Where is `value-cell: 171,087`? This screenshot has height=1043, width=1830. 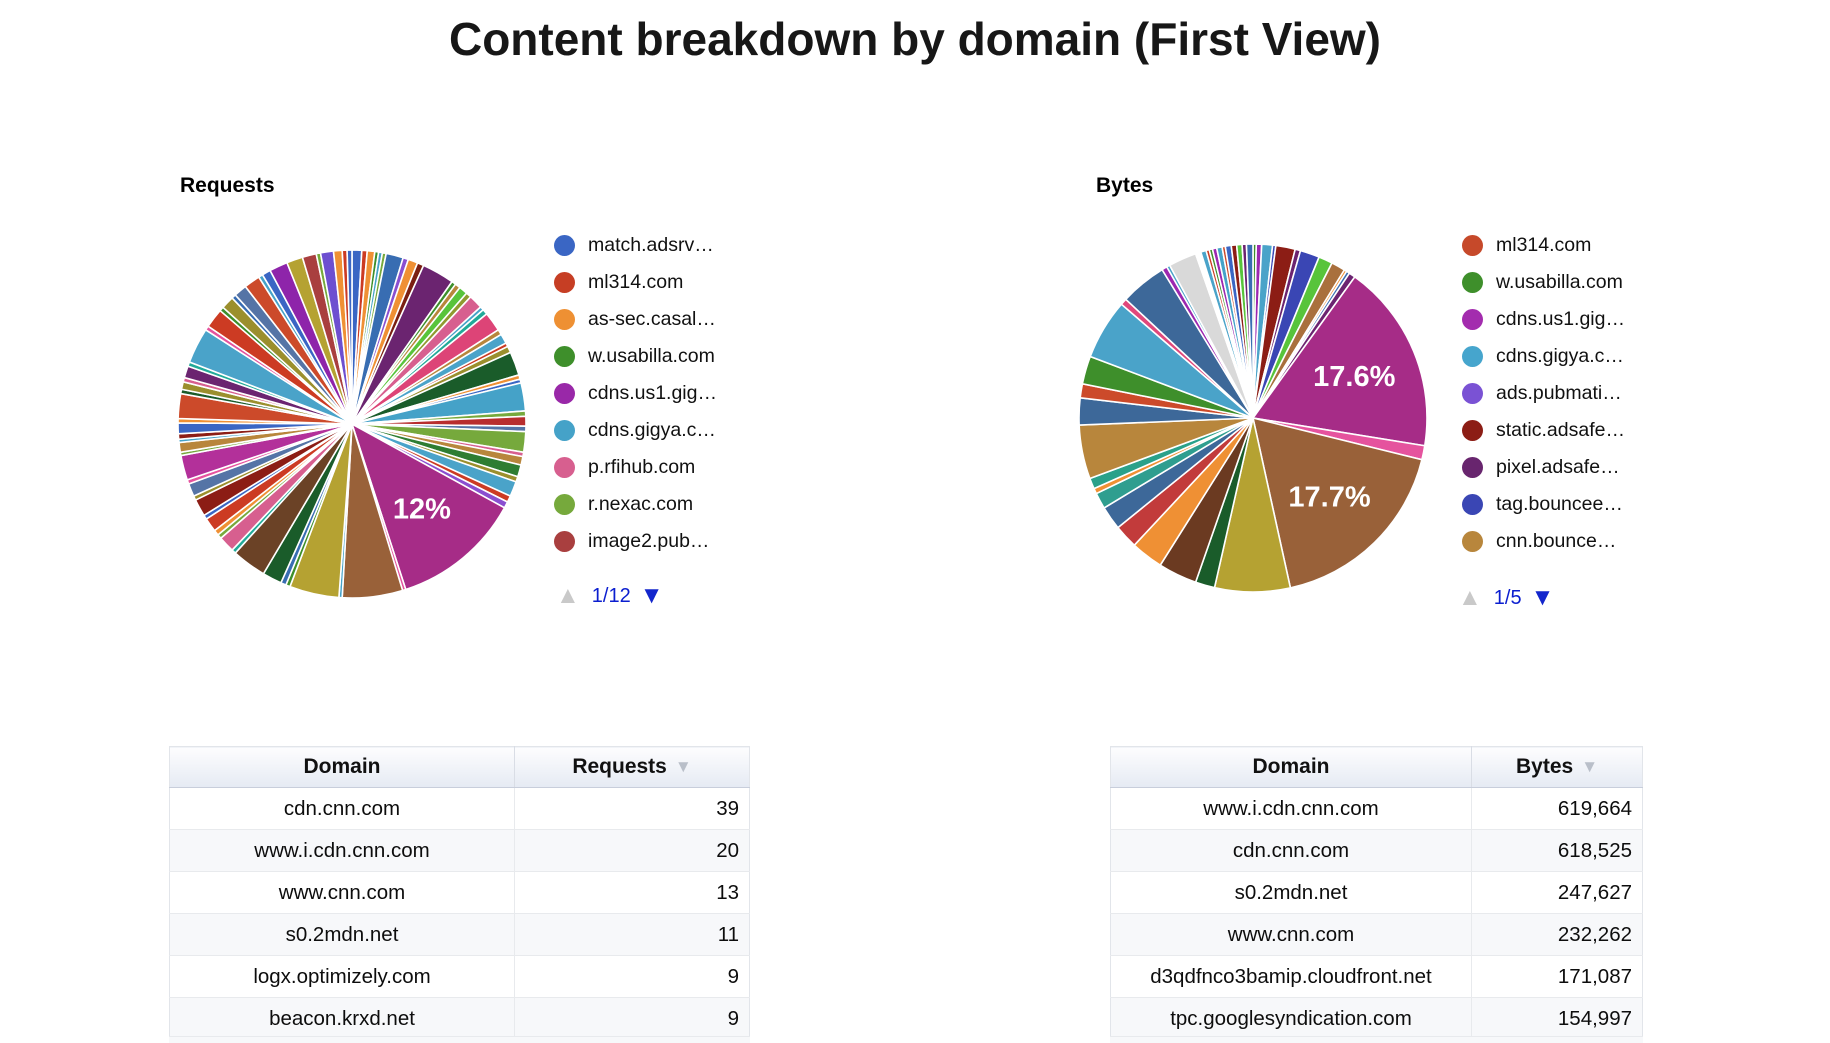 value-cell: 171,087 is located at coordinates (1557, 976).